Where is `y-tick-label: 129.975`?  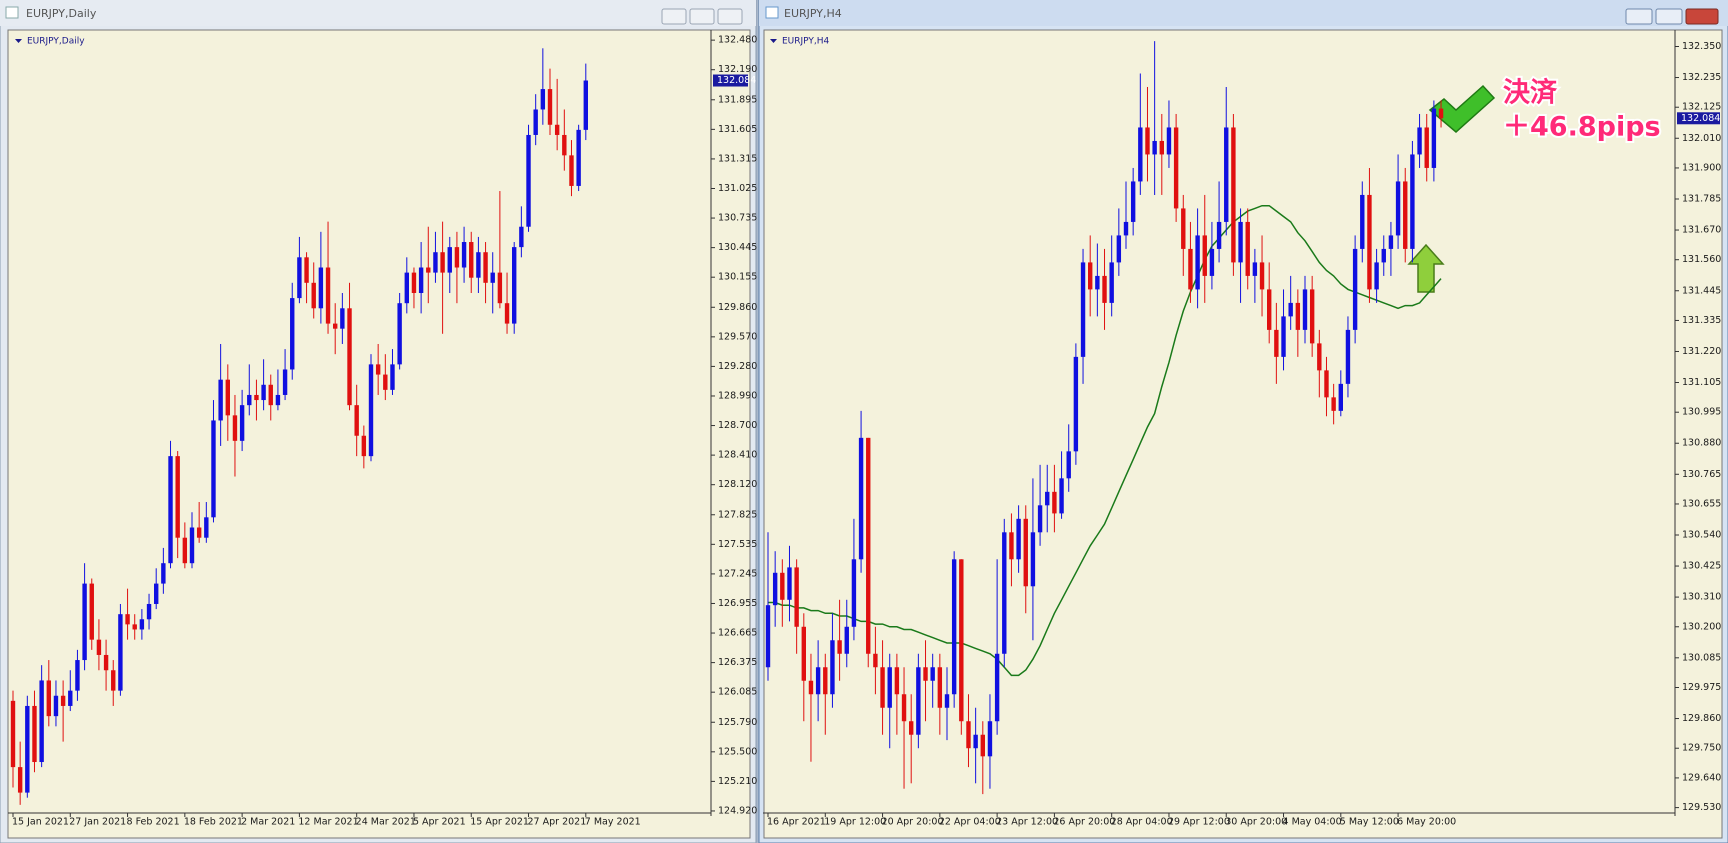 y-tick-label: 129.975 is located at coordinates (1701, 687).